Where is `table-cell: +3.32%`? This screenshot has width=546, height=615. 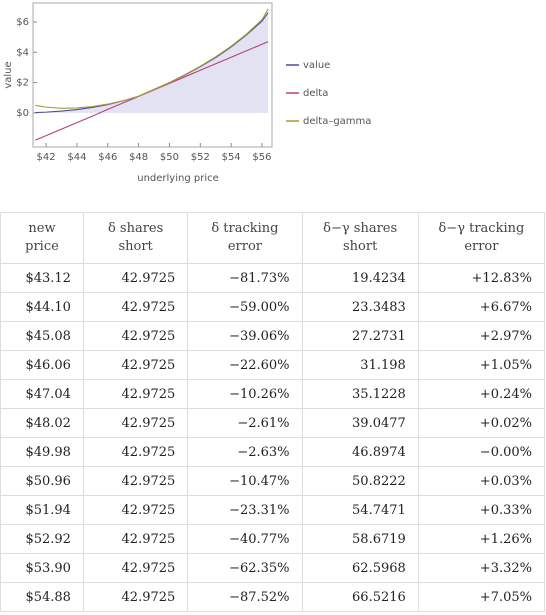 table-cell: +3.32% is located at coordinates (481, 568).